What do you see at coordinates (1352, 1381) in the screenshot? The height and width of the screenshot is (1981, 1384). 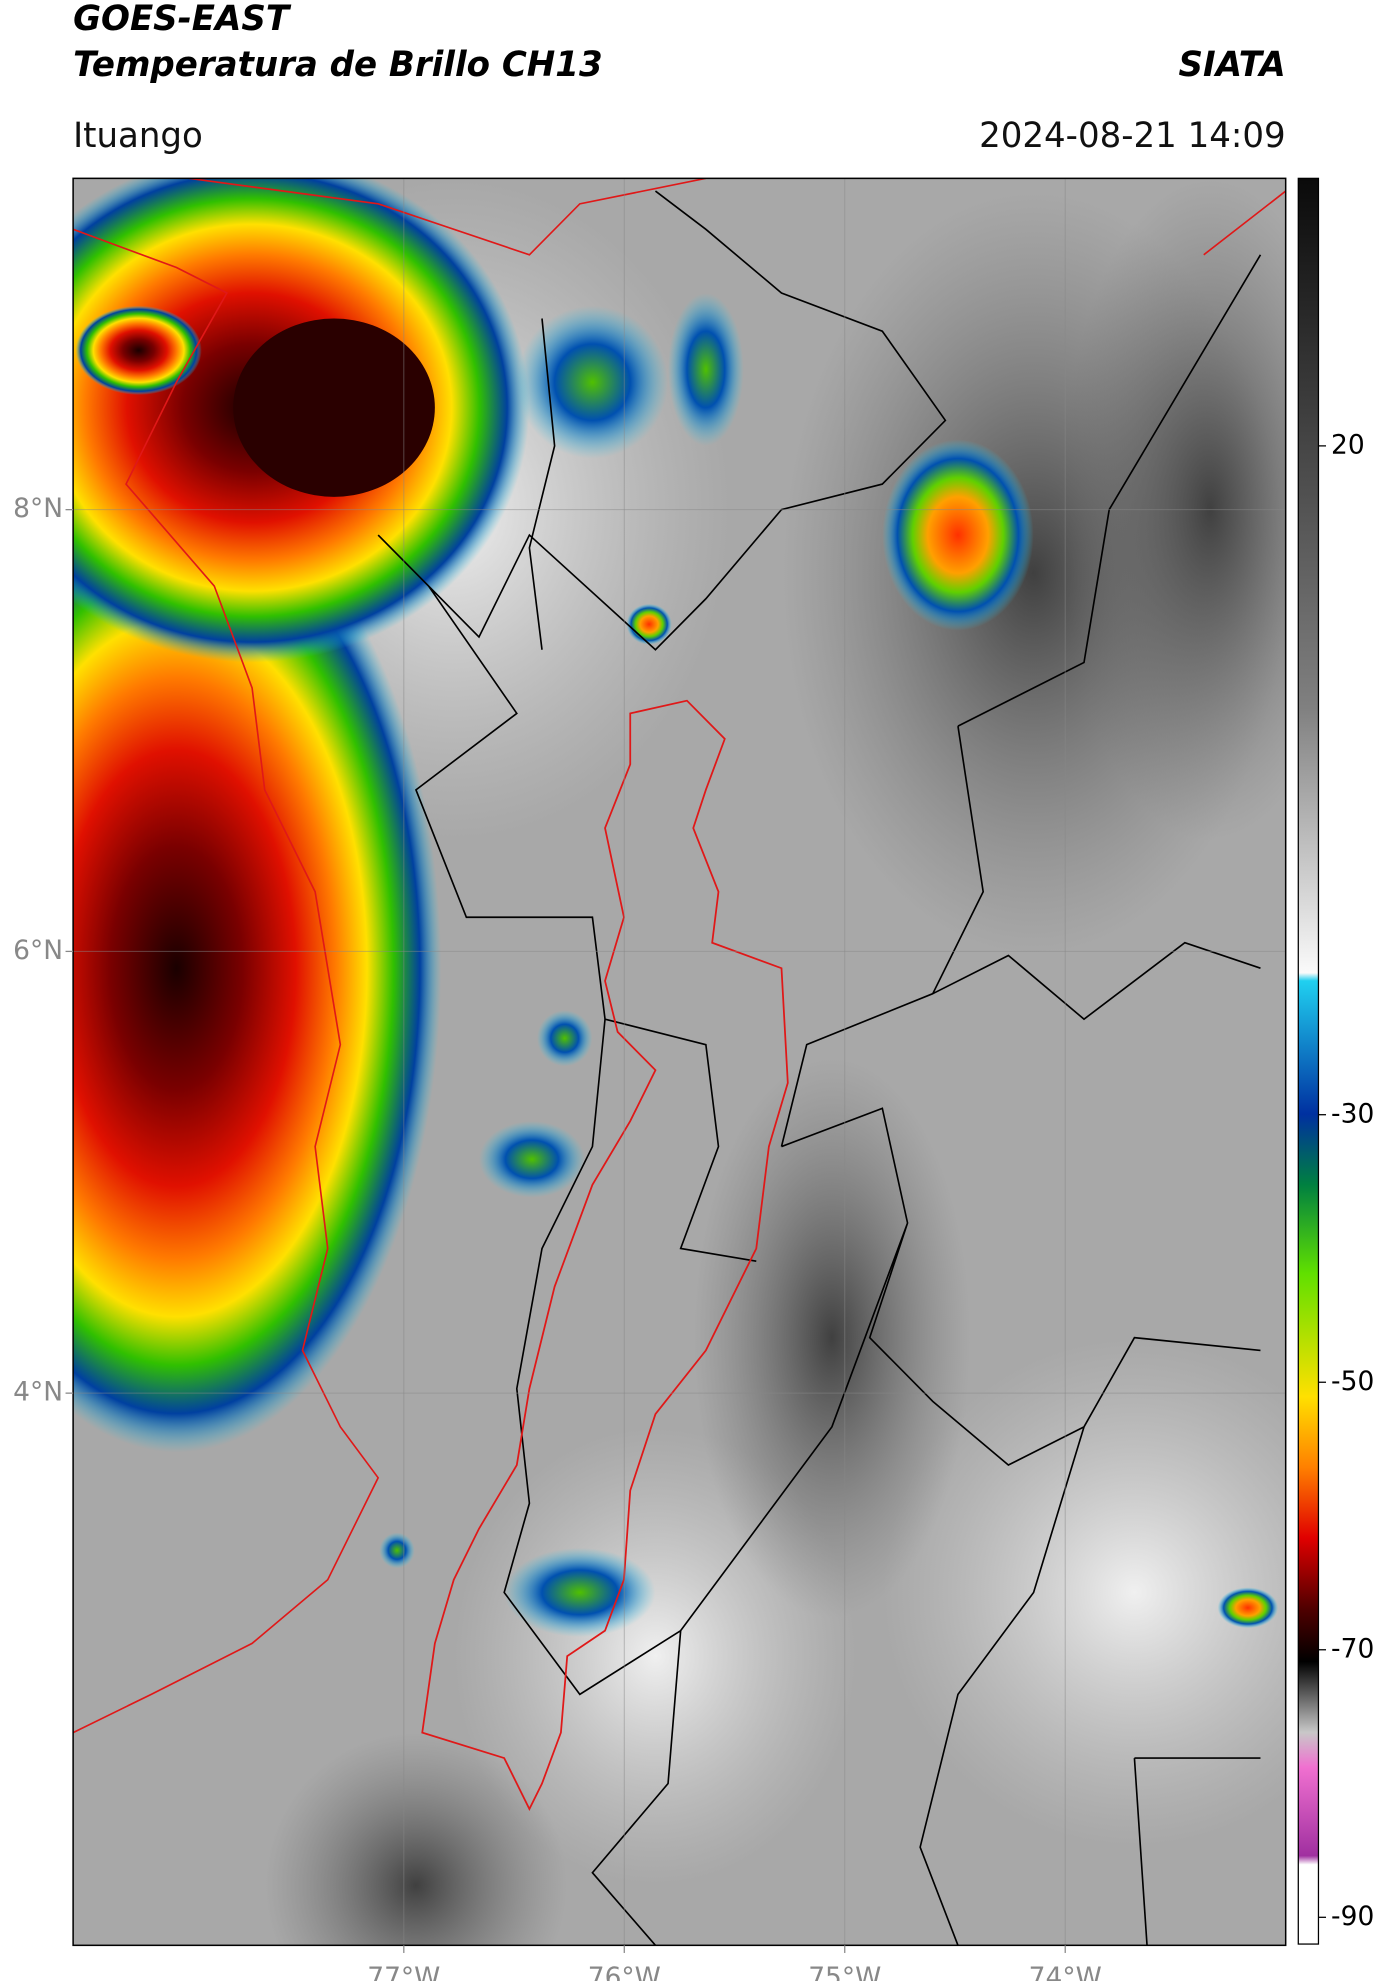 I see `colorbar-tick-label: -50` at bounding box center [1352, 1381].